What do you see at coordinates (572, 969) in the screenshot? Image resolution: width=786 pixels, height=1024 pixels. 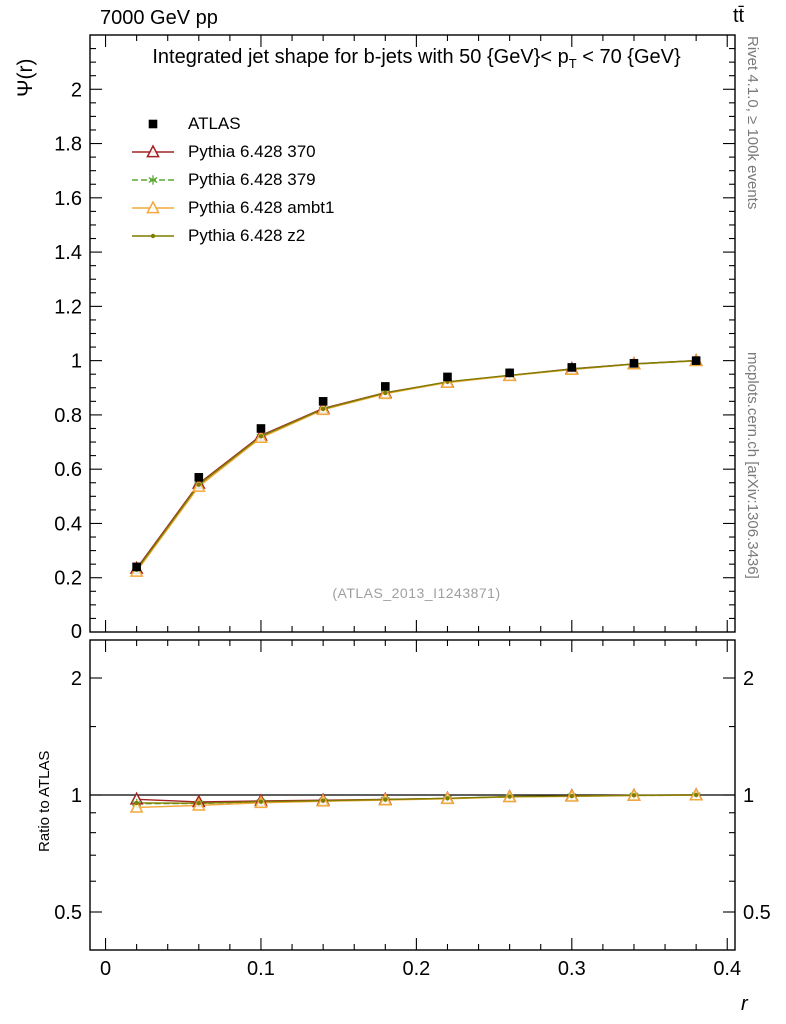 I see `x-tick-label: 0.3` at bounding box center [572, 969].